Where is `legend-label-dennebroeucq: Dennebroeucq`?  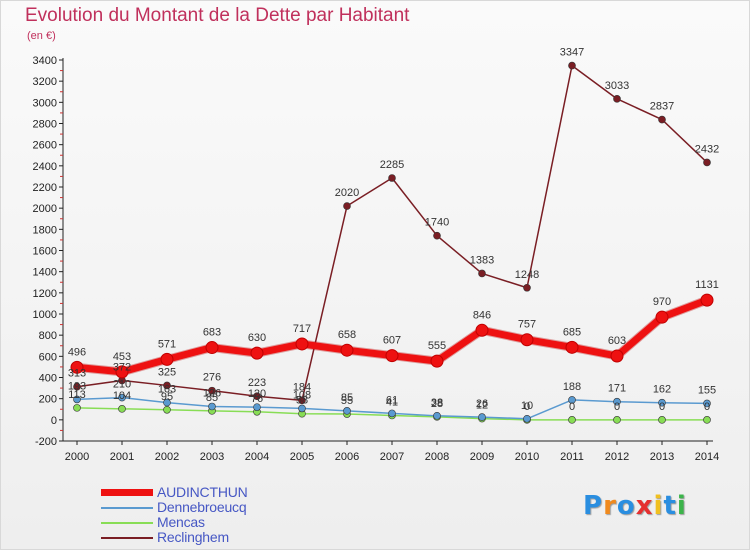
legend-label-dennebroeucq: Dennebroeucq is located at coordinates (202, 507).